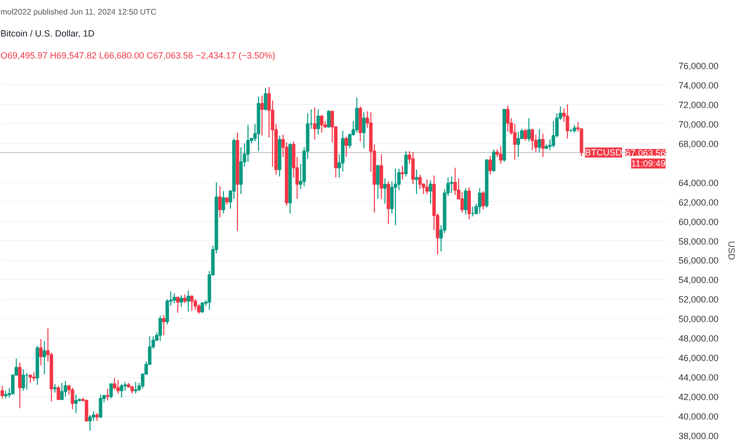  Describe the element at coordinates (698, 377) in the screenshot. I see `y-tick-label: 44,000.00` at that location.